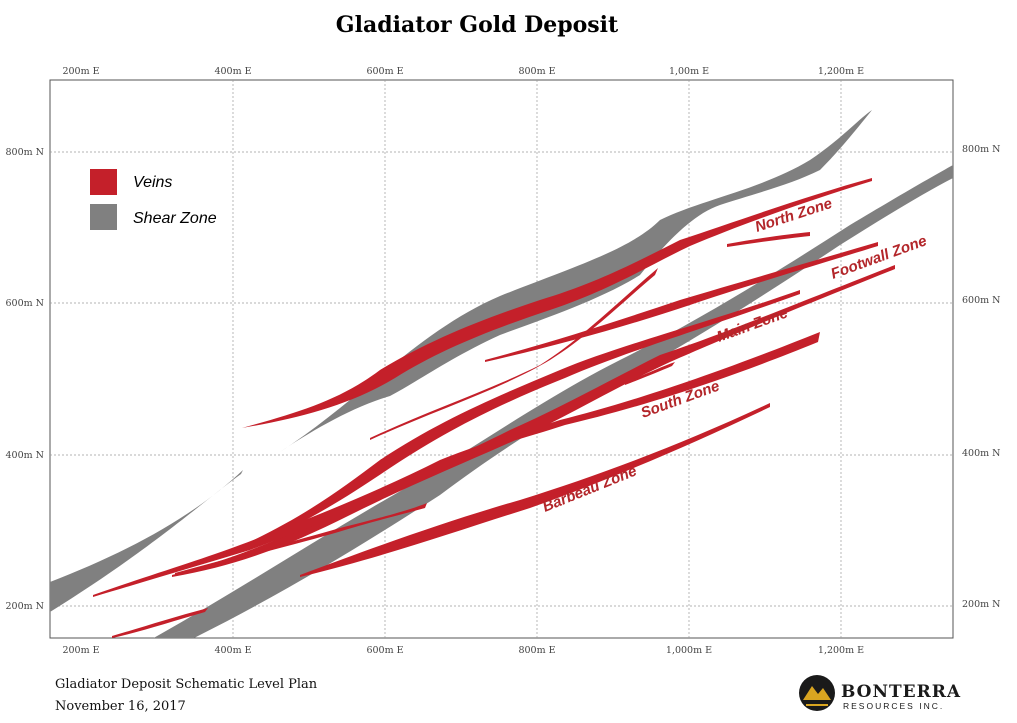 This screenshot has height=723, width=1017. I want to click on legend-label-veins: Veins, so click(152, 182).